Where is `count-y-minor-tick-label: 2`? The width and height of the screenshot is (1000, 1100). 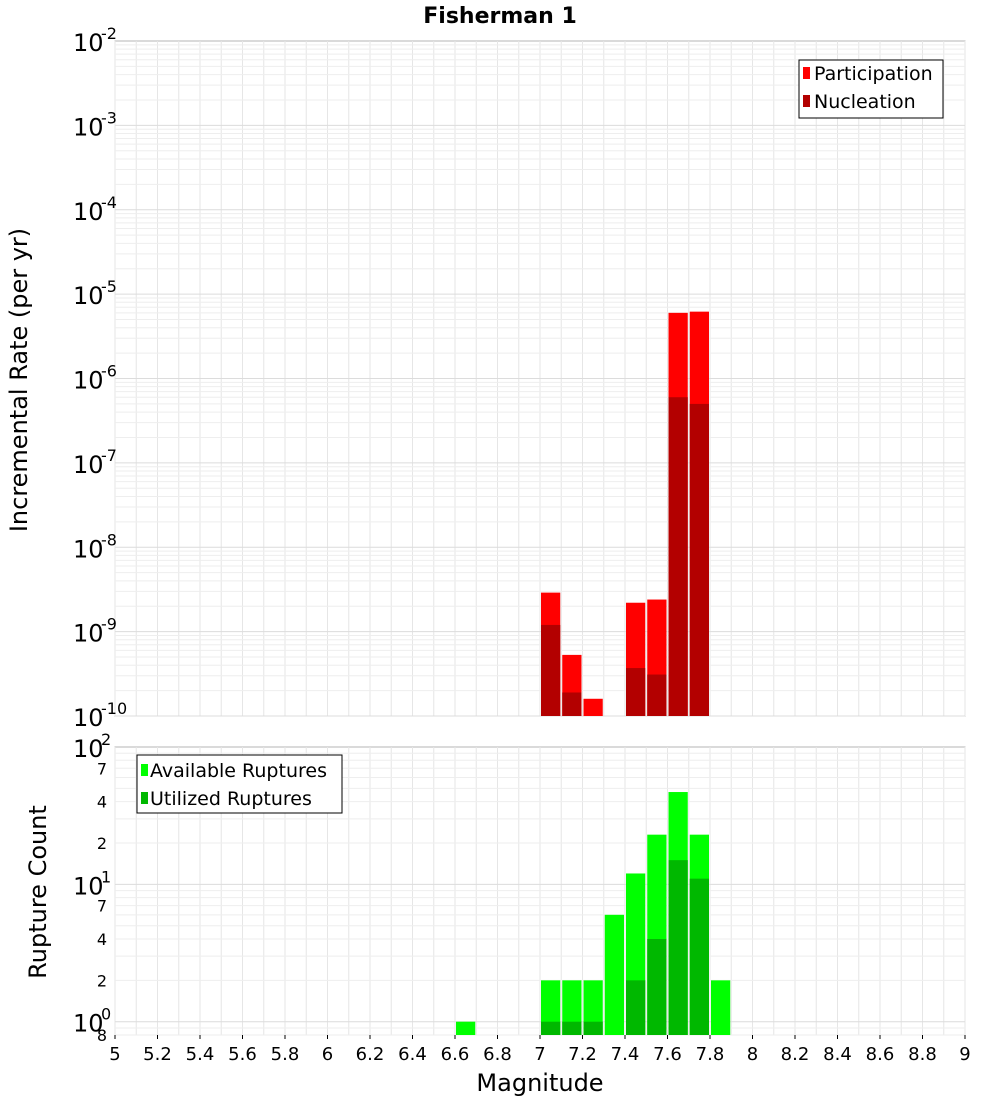 count-y-minor-tick-label: 2 is located at coordinates (102, 980).